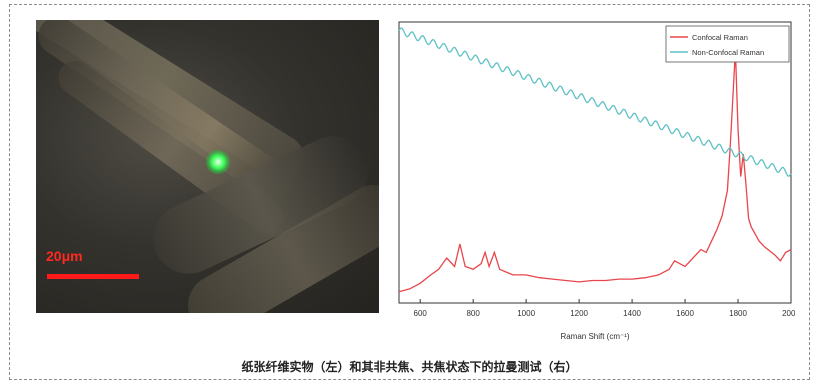 The image size is (819, 385). I want to click on scale-bar-label: 20μm, so click(64, 256).